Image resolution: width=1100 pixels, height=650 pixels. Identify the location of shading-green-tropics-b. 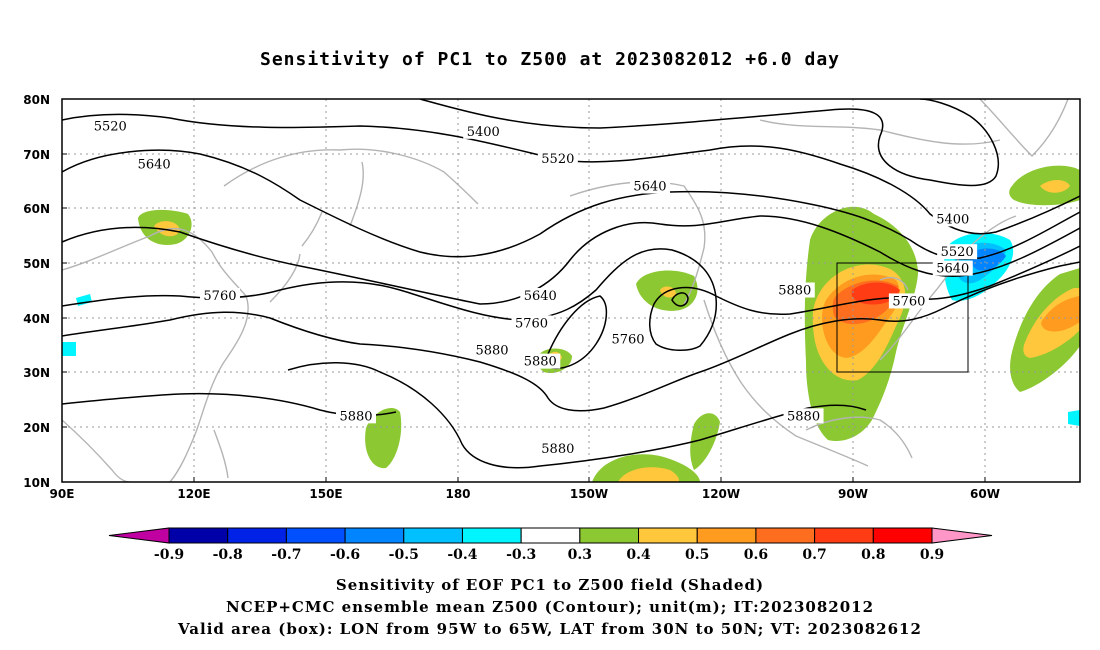
(705, 441).